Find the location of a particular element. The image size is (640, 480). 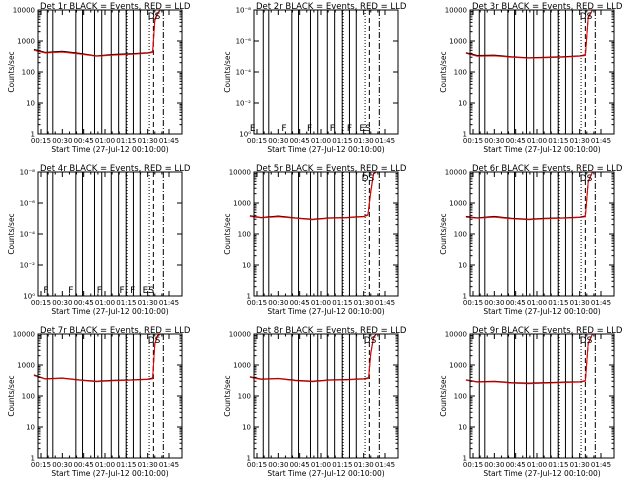

panel-title: Det 1r BLACK = Events, RED = LLD is located at coordinates (115, 7).